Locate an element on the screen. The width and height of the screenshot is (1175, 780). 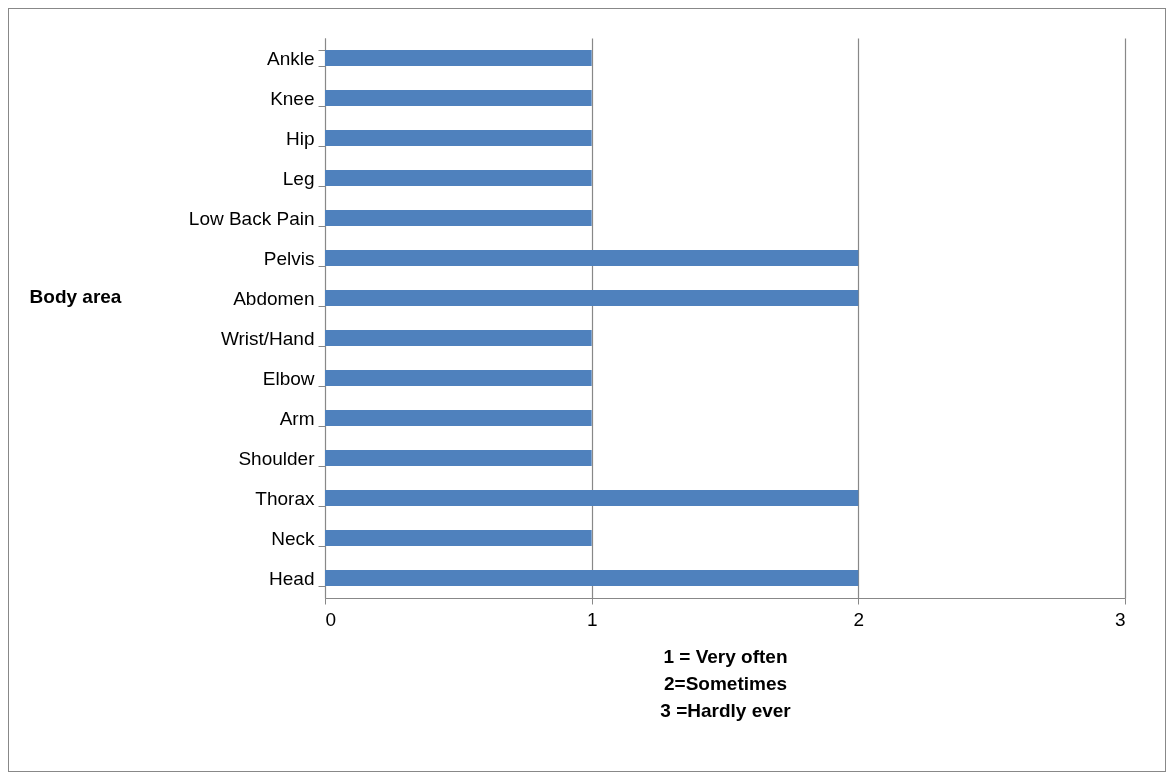
y-tick-label: Low Back Pain is located at coordinates (251, 218).